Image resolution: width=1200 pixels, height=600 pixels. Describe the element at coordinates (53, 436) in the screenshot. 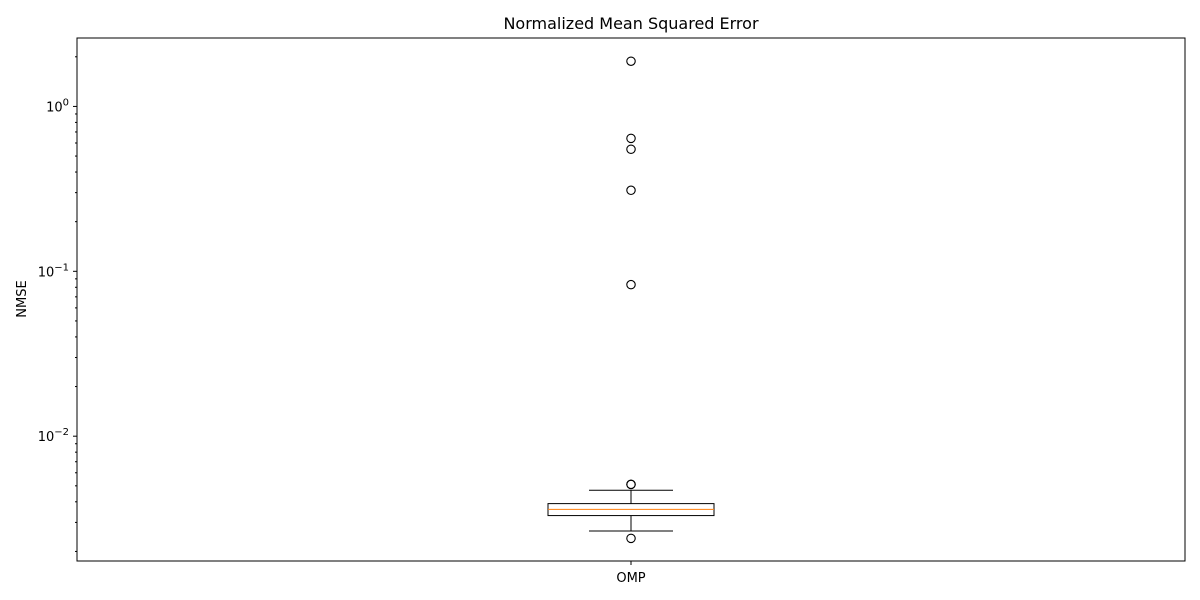

I see `y-tick-label: 10⁻²` at that location.